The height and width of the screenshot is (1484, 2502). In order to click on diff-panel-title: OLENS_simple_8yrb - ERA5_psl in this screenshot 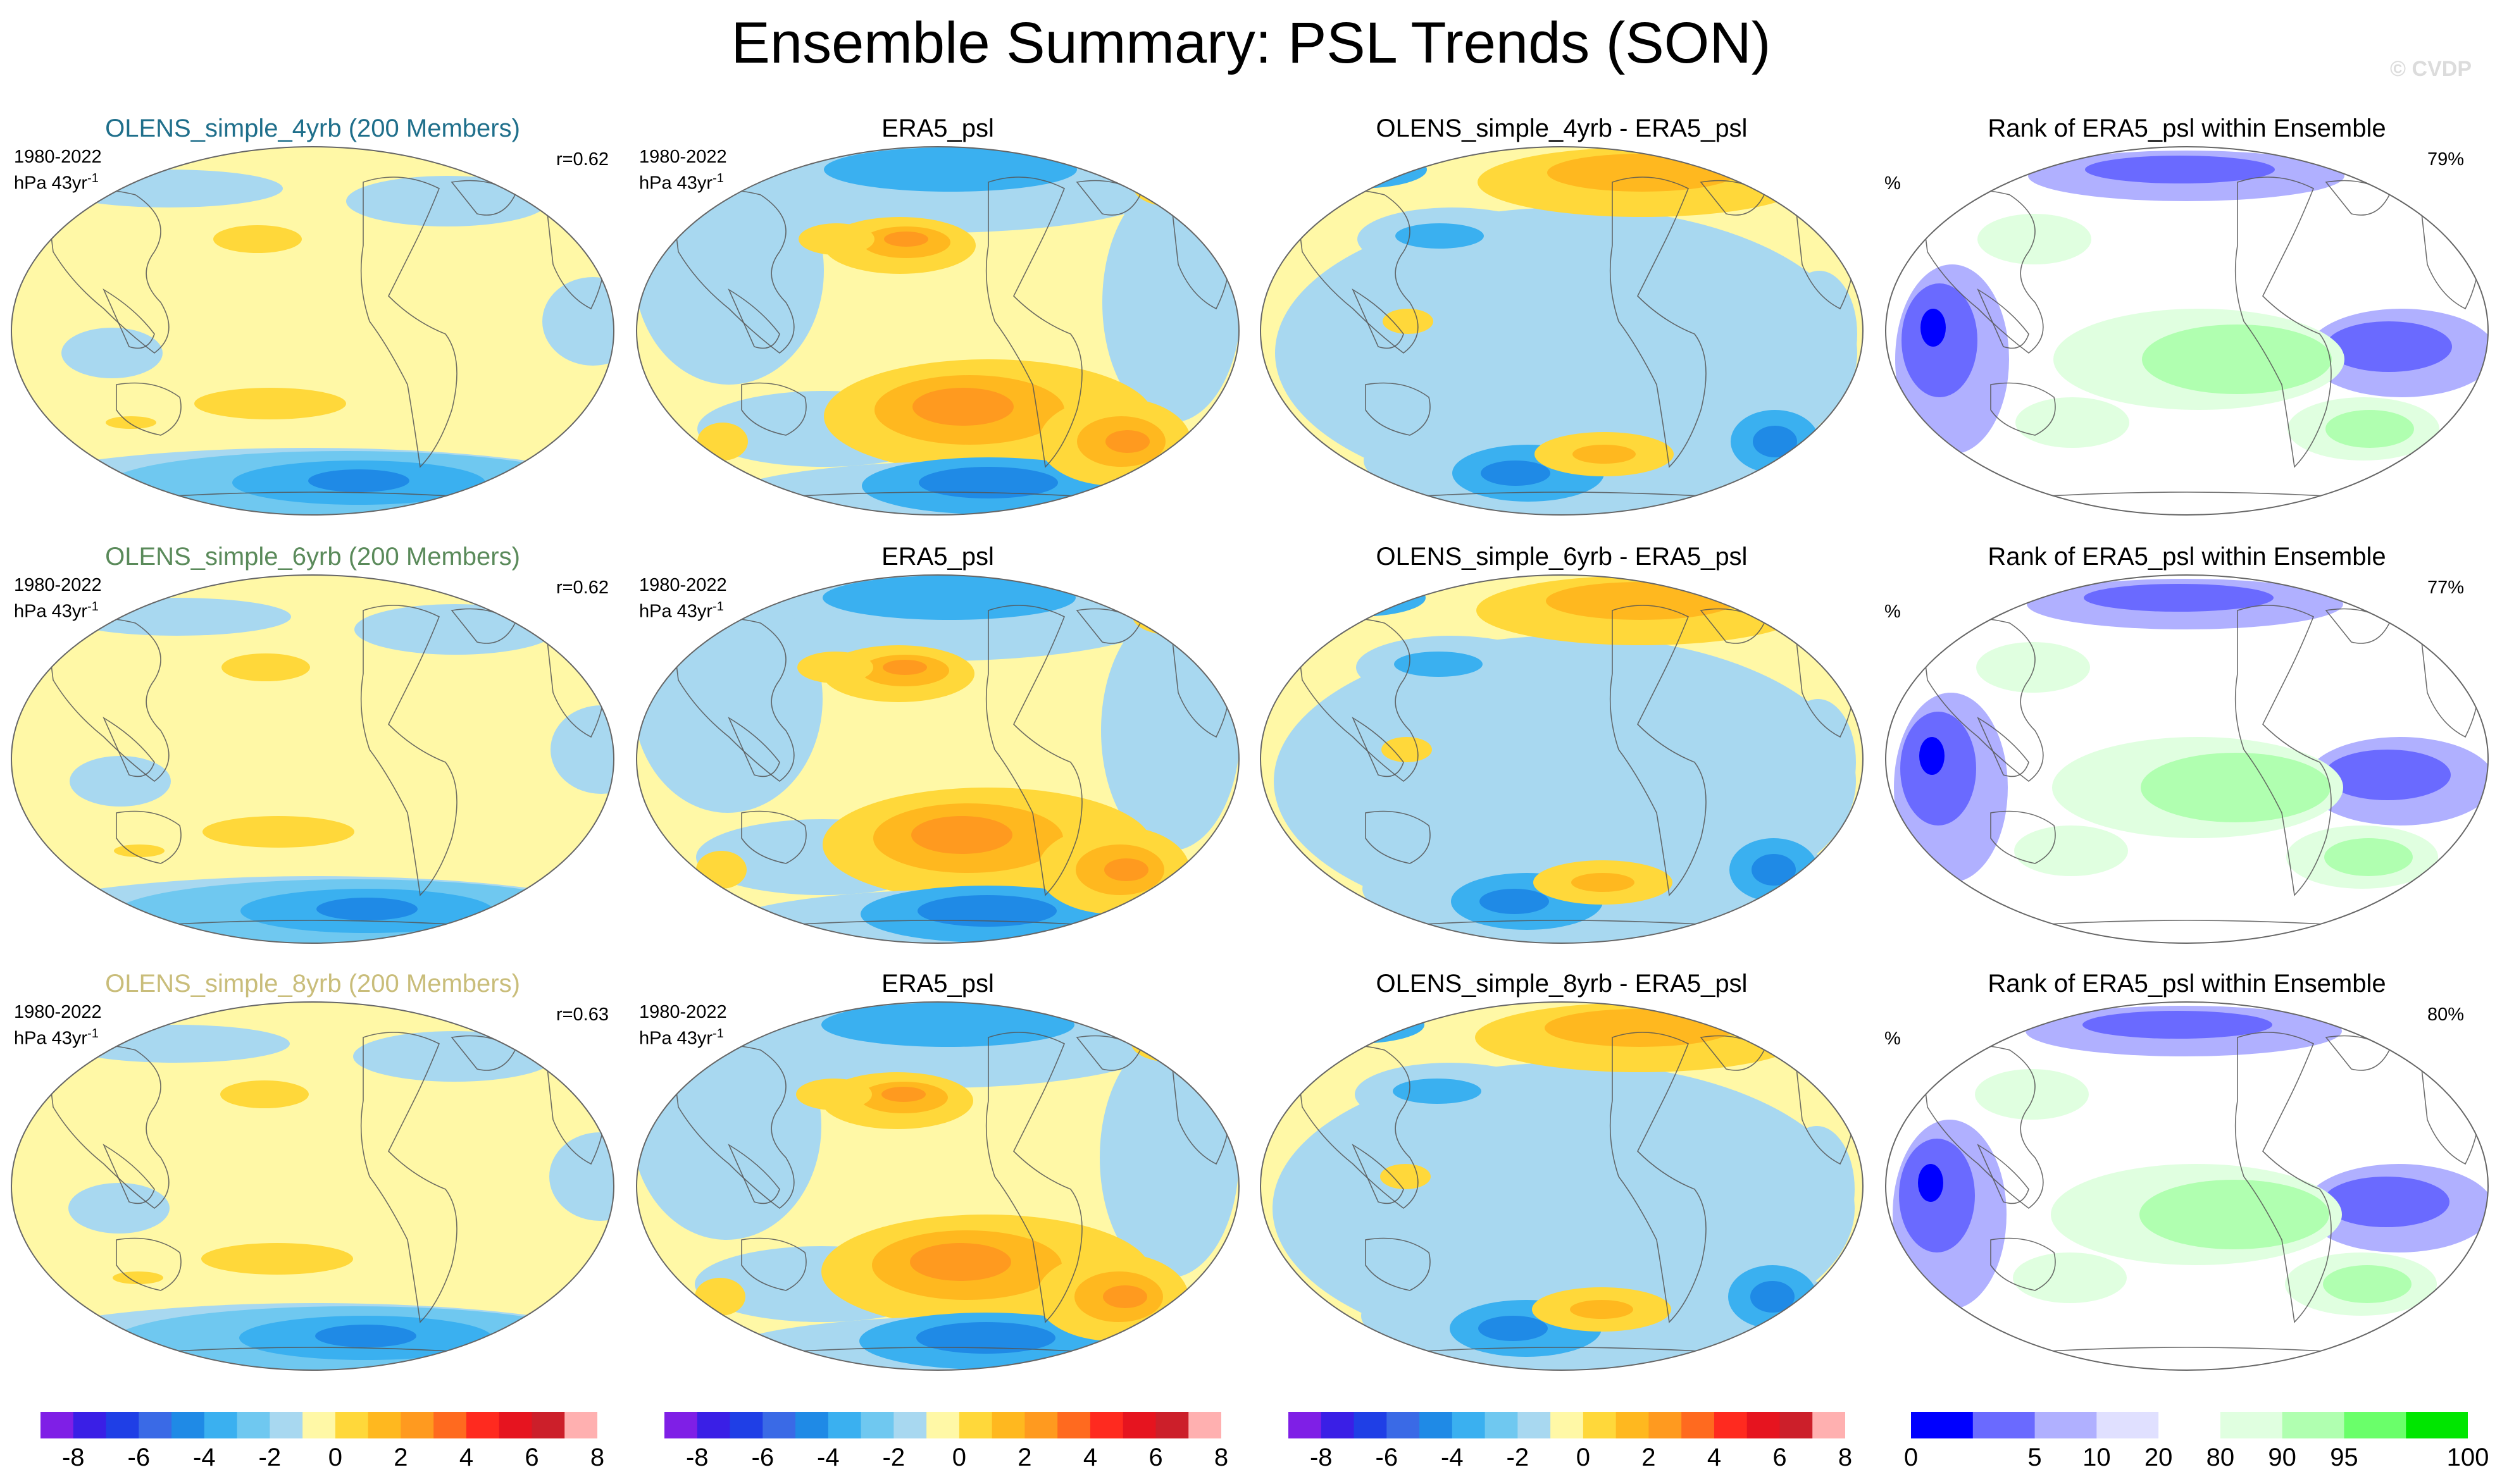, I will do `click(1562, 984)`.